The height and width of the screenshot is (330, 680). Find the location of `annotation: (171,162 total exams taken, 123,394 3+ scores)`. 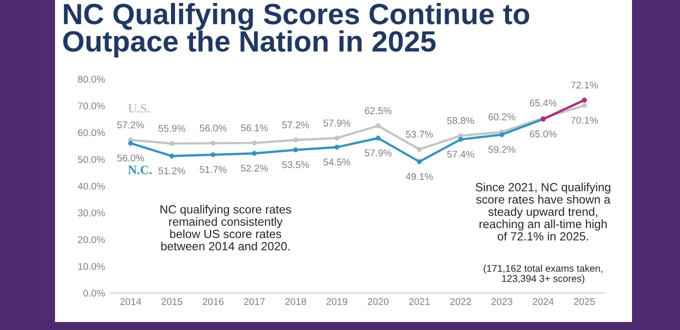

annotation: (171,162 total exams taken, 123,394 3+ scores) is located at coordinates (543, 274).